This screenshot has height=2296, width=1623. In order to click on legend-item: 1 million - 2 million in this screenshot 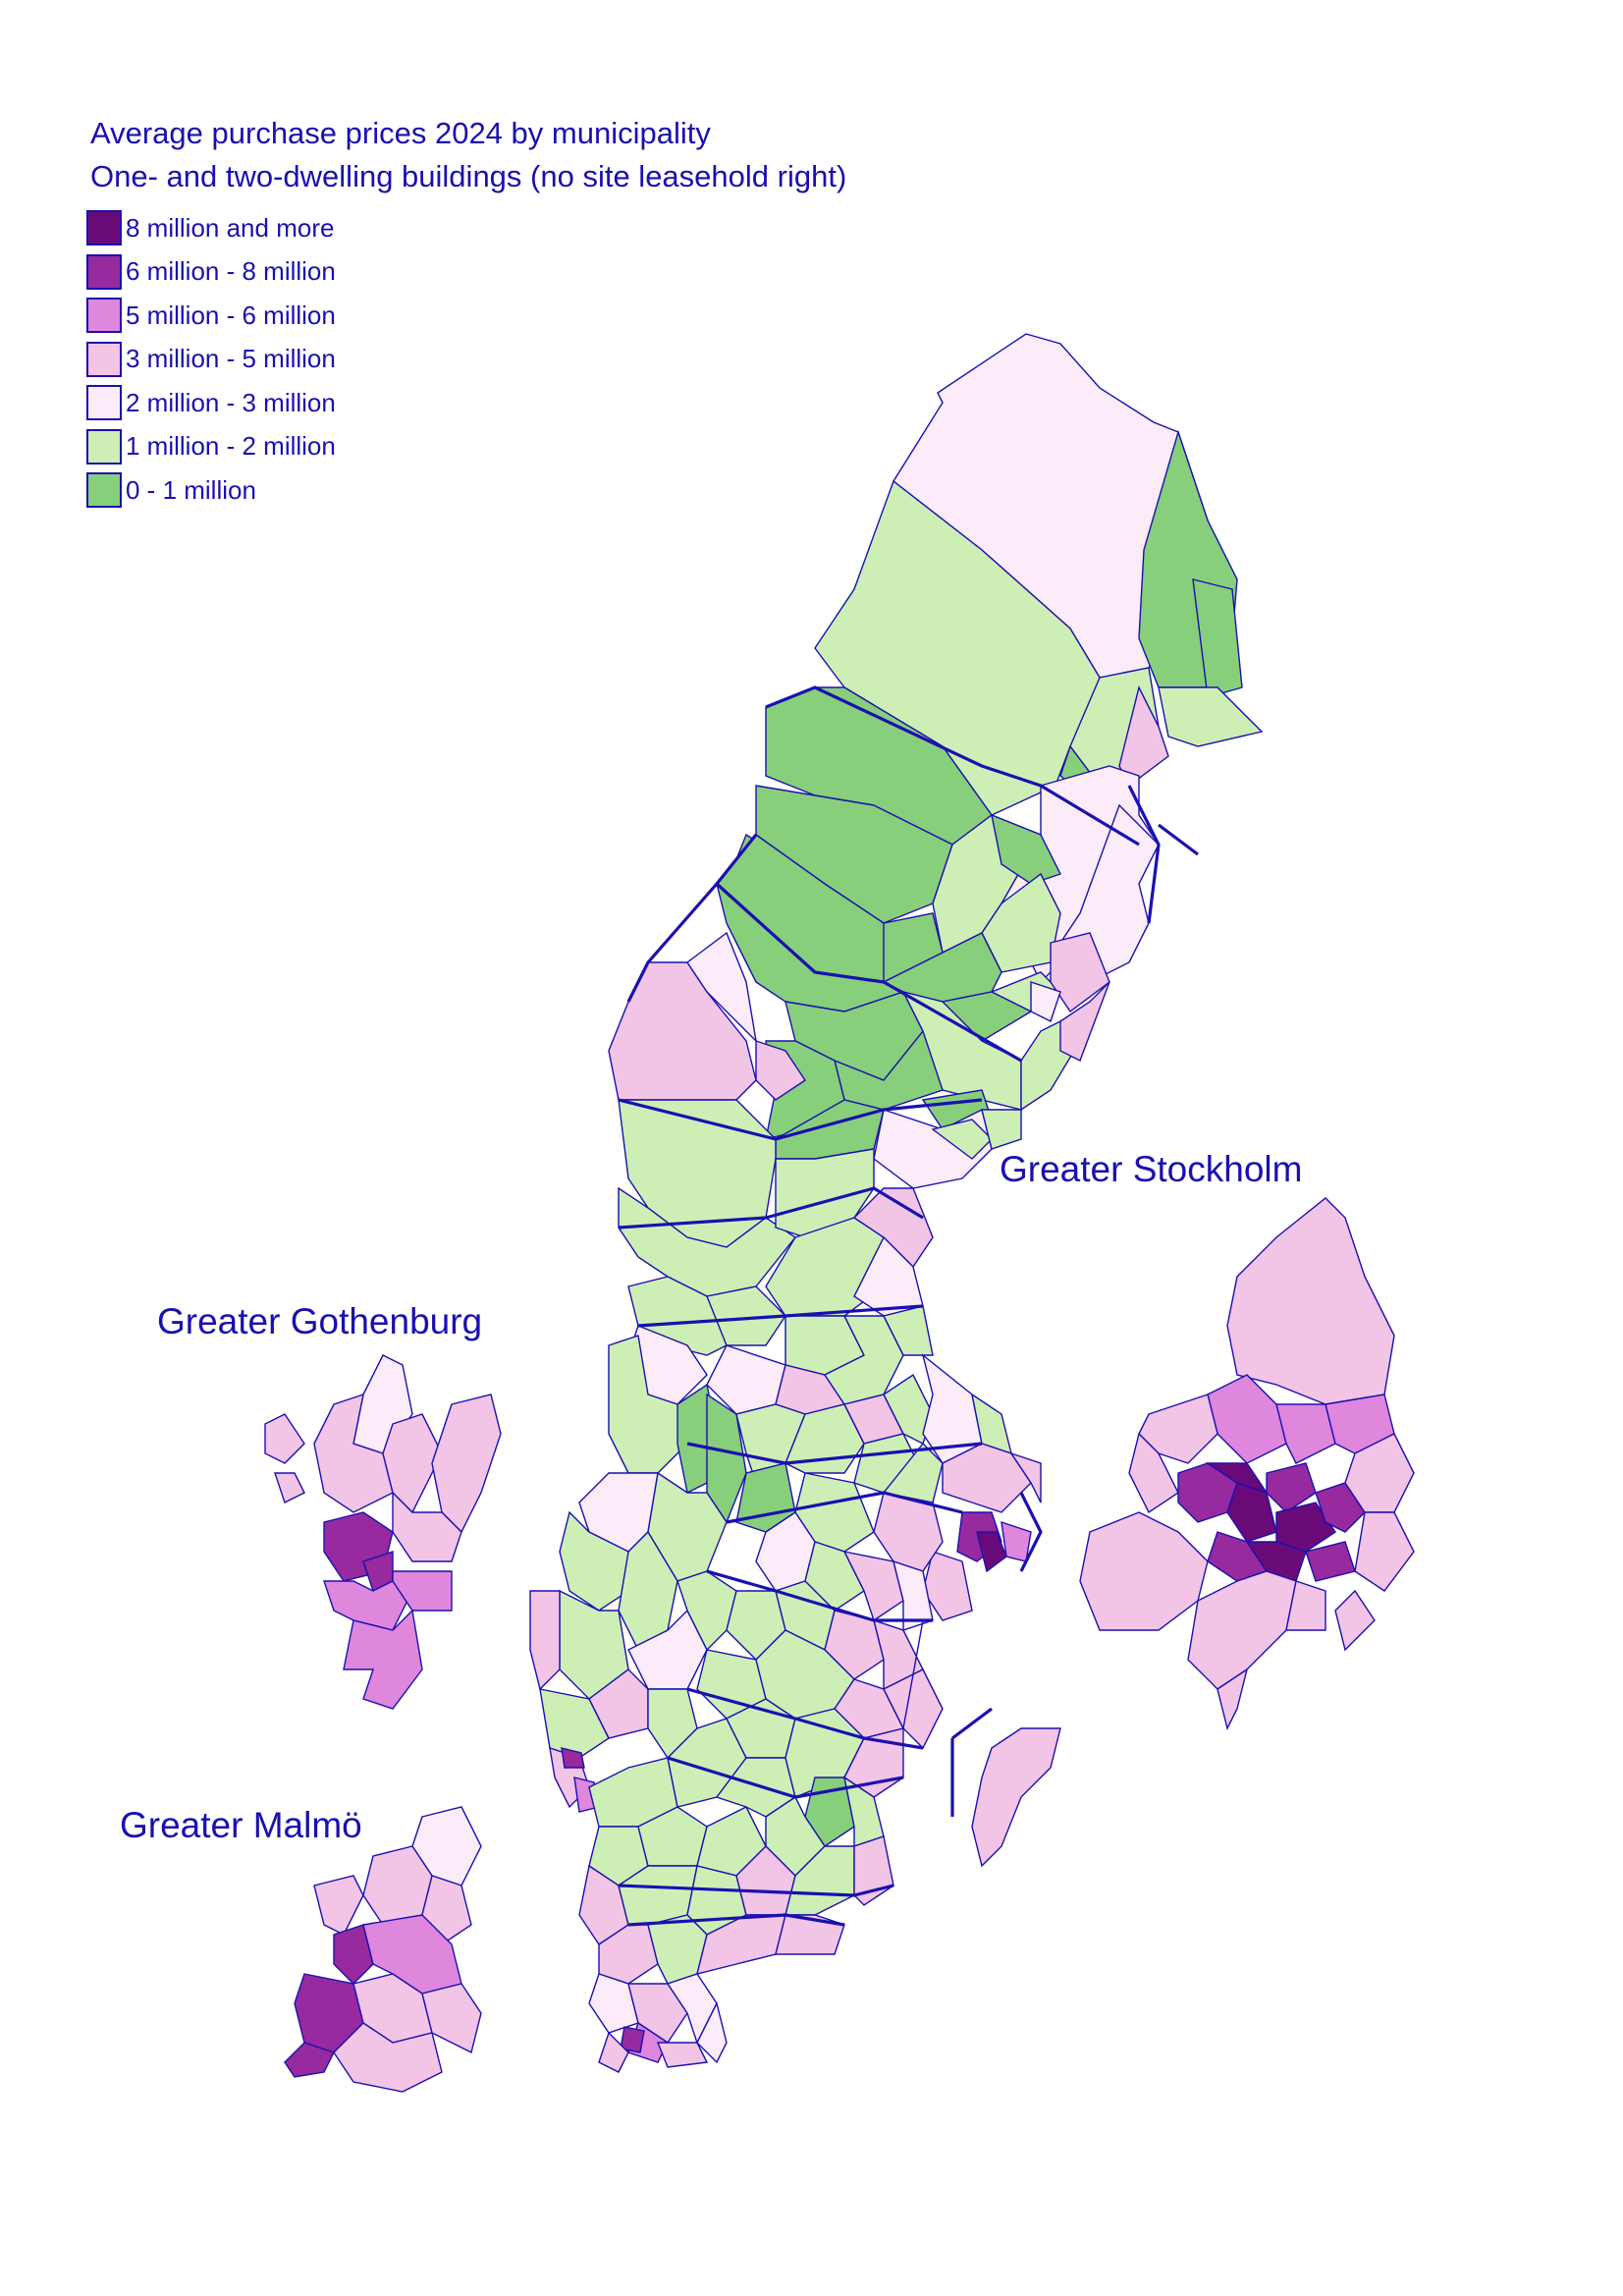, I will do `click(211, 447)`.